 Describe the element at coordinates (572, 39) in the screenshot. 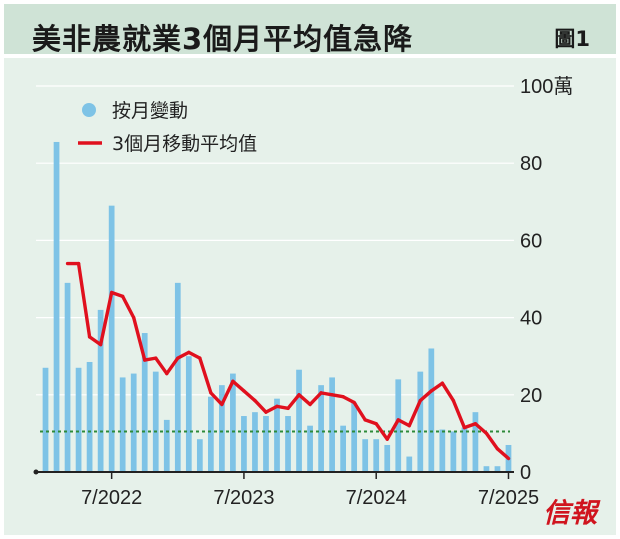

I see `figure-label: 圖1` at that location.